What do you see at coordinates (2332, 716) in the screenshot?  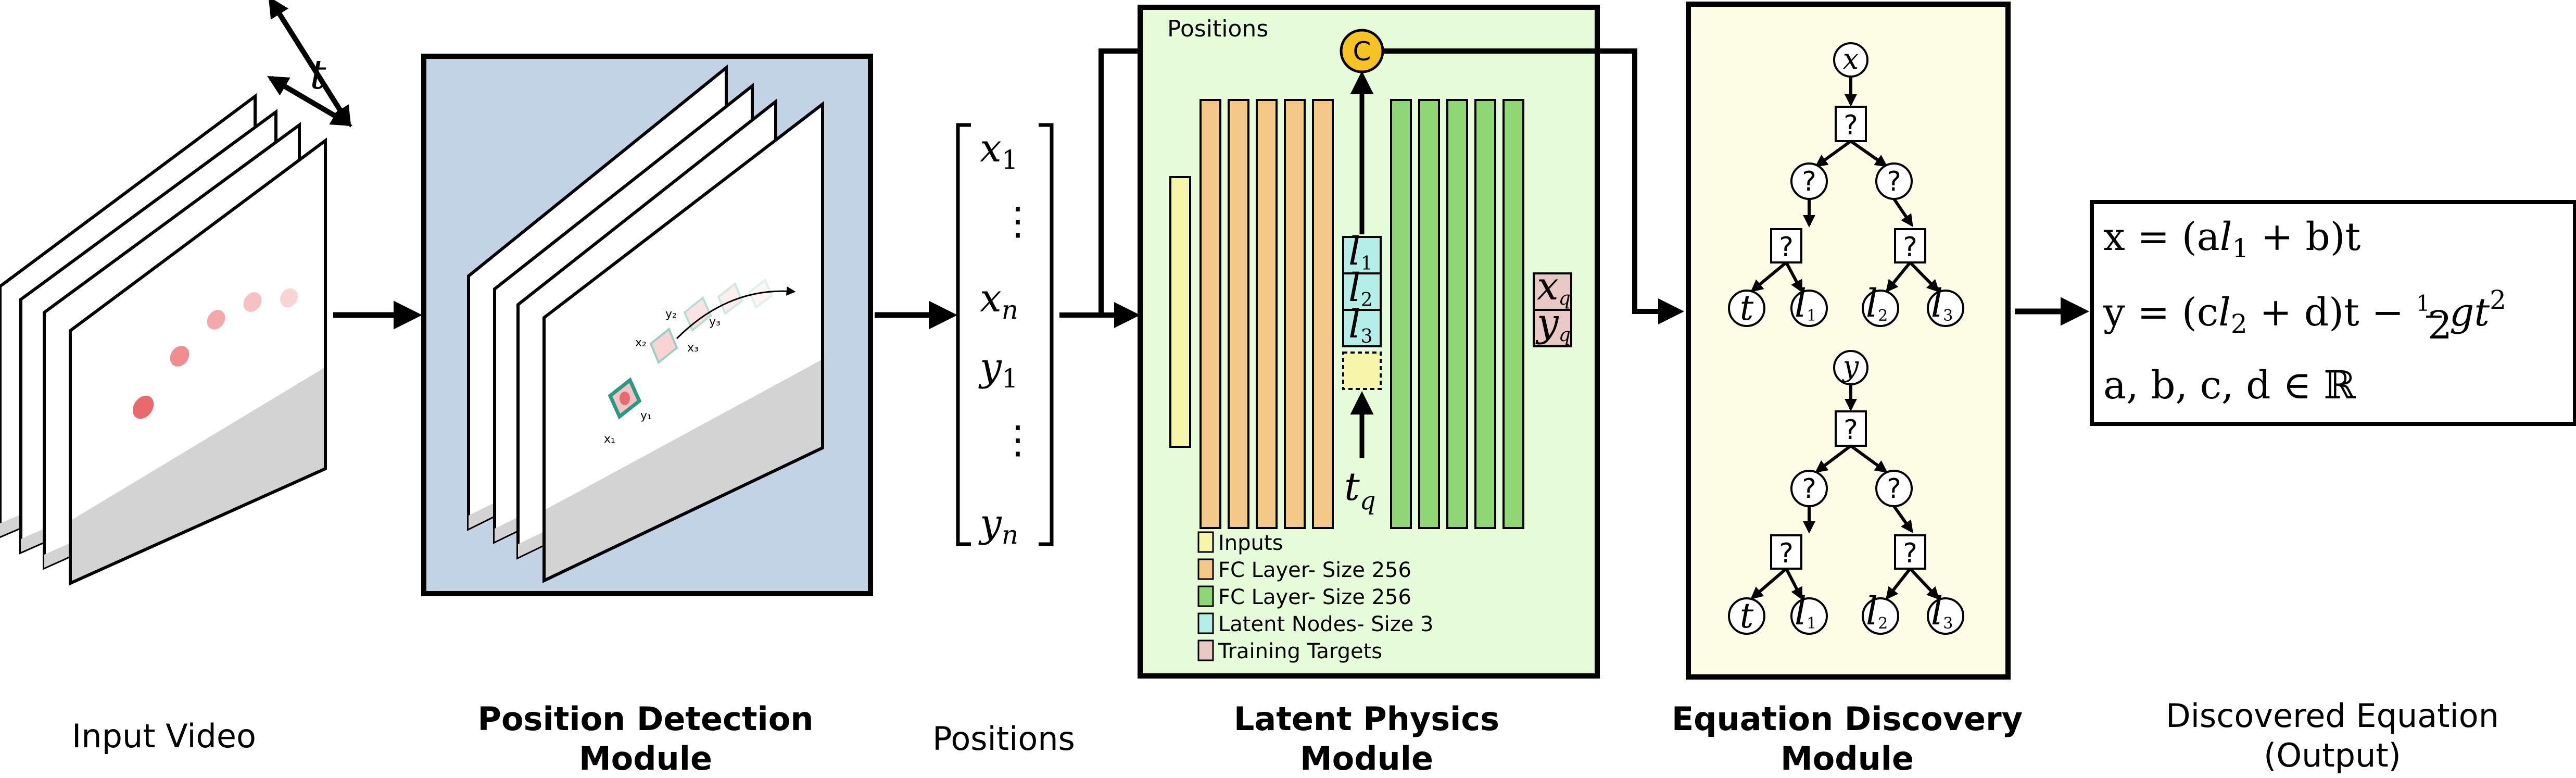 I see `caption-discovered-equation-1: Discovered Equation` at bounding box center [2332, 716].